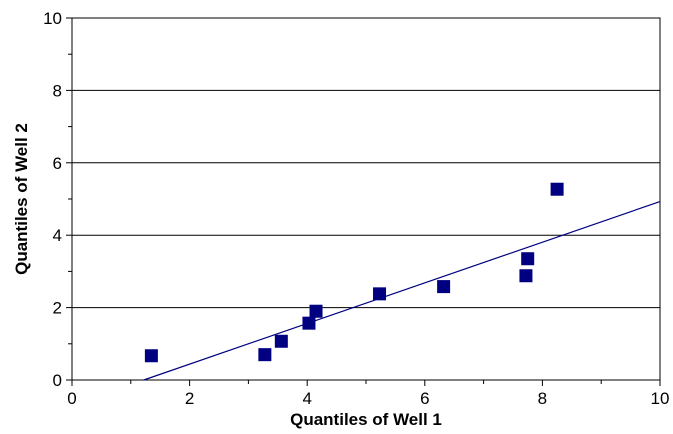 This screenshot has height=434, width=673. I want to click on y-tick-label-2: 2, so click(57, 308).